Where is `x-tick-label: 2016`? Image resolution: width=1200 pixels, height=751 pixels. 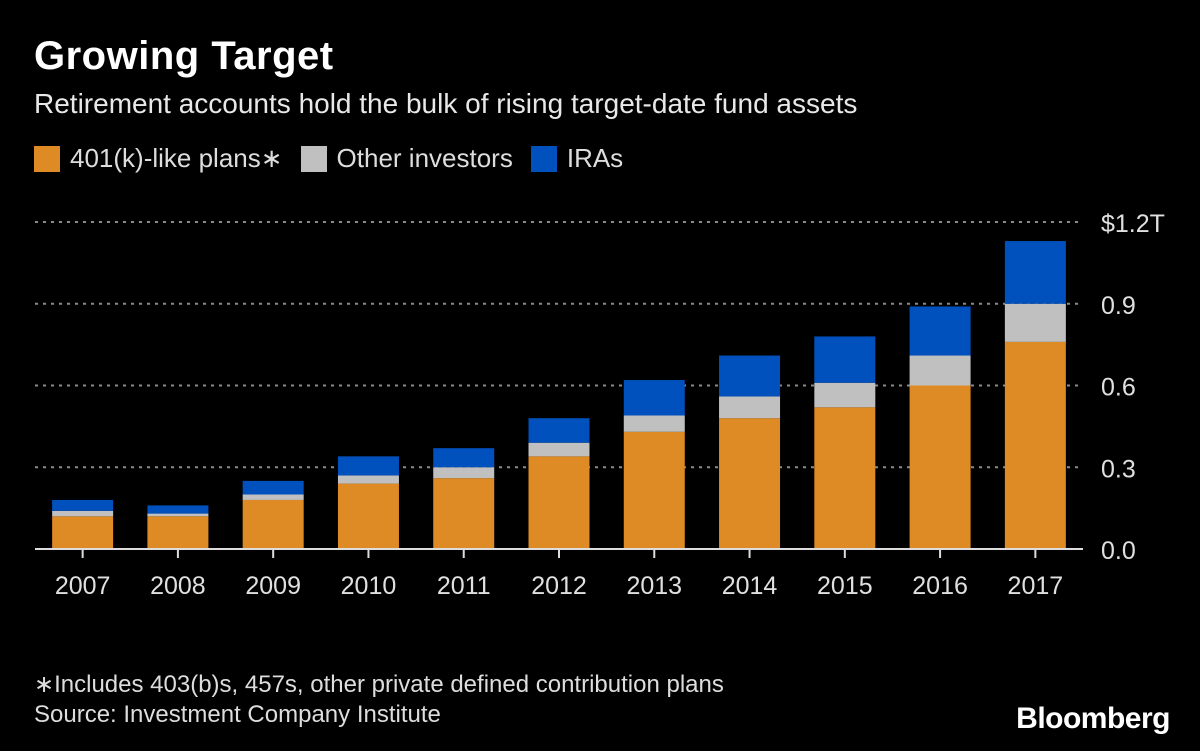 x-tick-label: 2016 is located at coordinates (940, 586).